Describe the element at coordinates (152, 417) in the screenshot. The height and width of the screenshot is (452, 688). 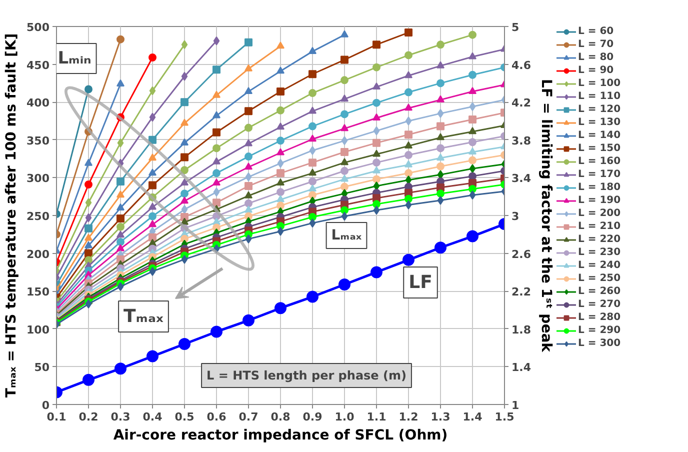
I see `x-tick-label: 0.4` at that location.